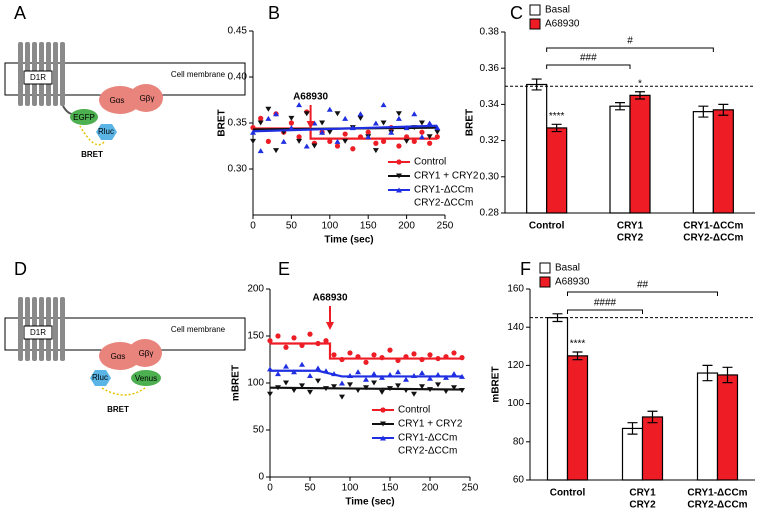  What do you see at coordinates (284, 269) in the screenshot?
I see `panel-label: E` at bounding box center [284, 269].